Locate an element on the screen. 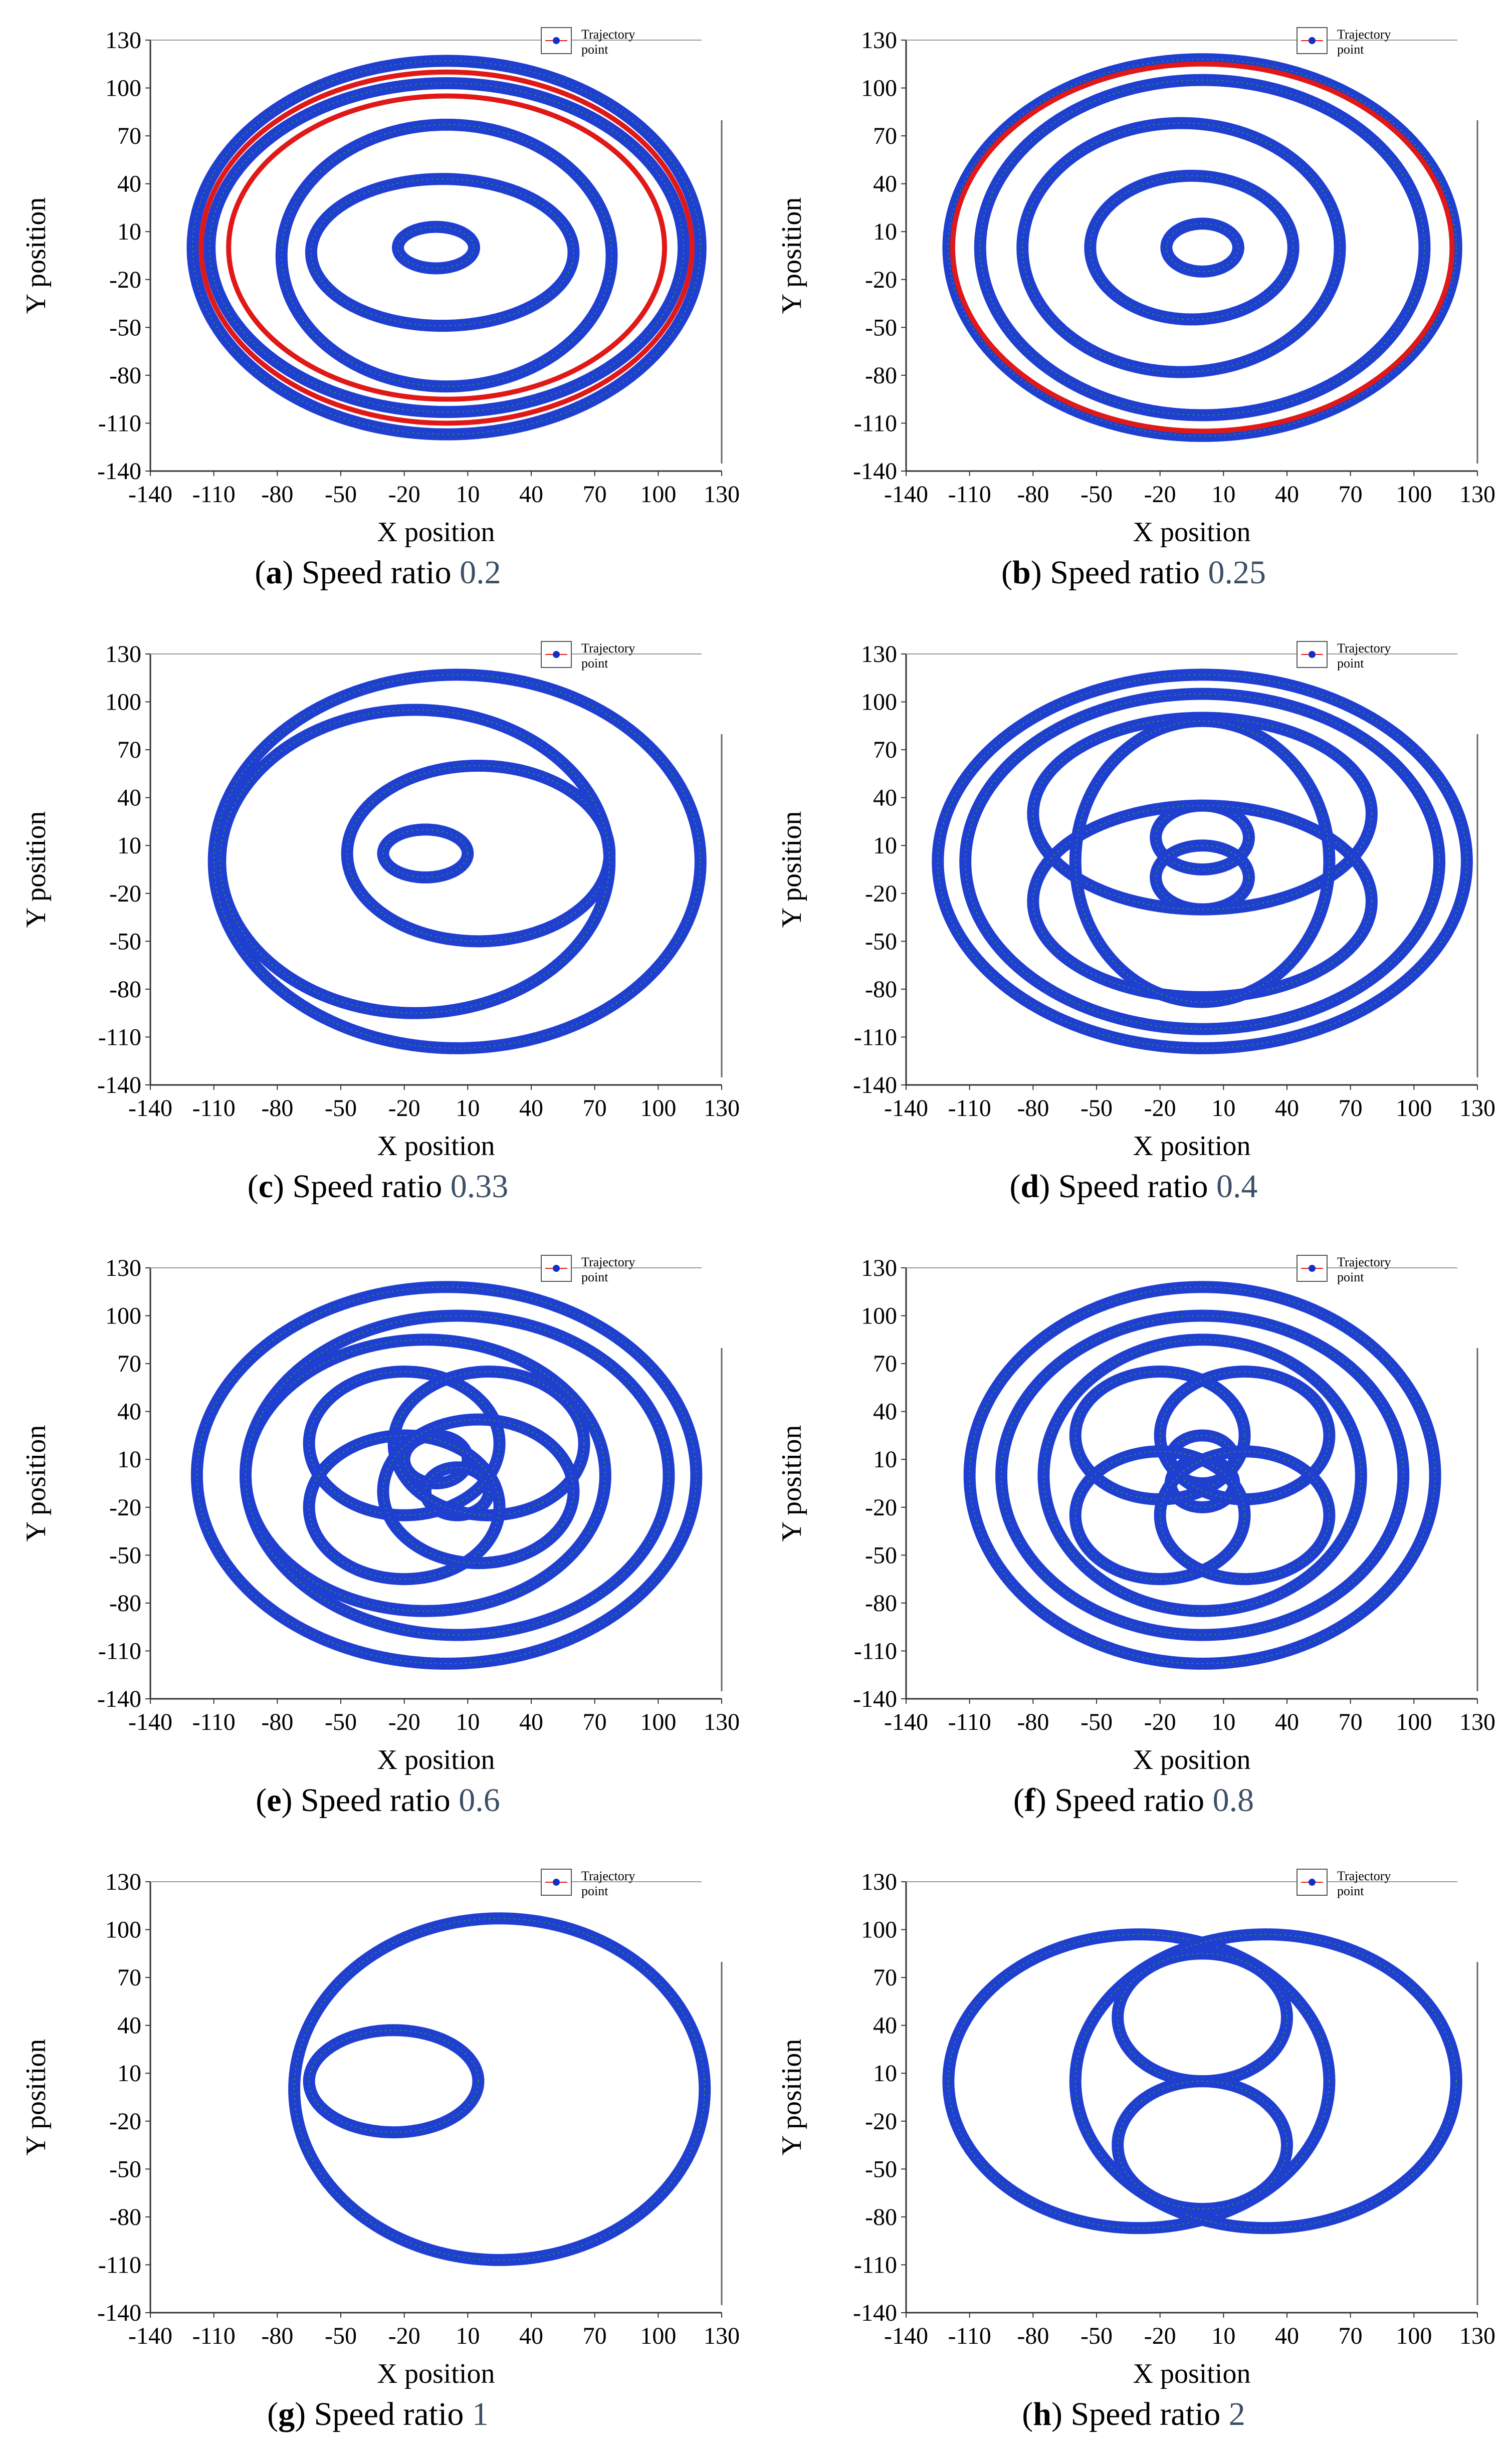 Image resolution: width=1512 pixels, height=2456 pixels. x-tick-label: -20 is located at coordinates (404, 494).